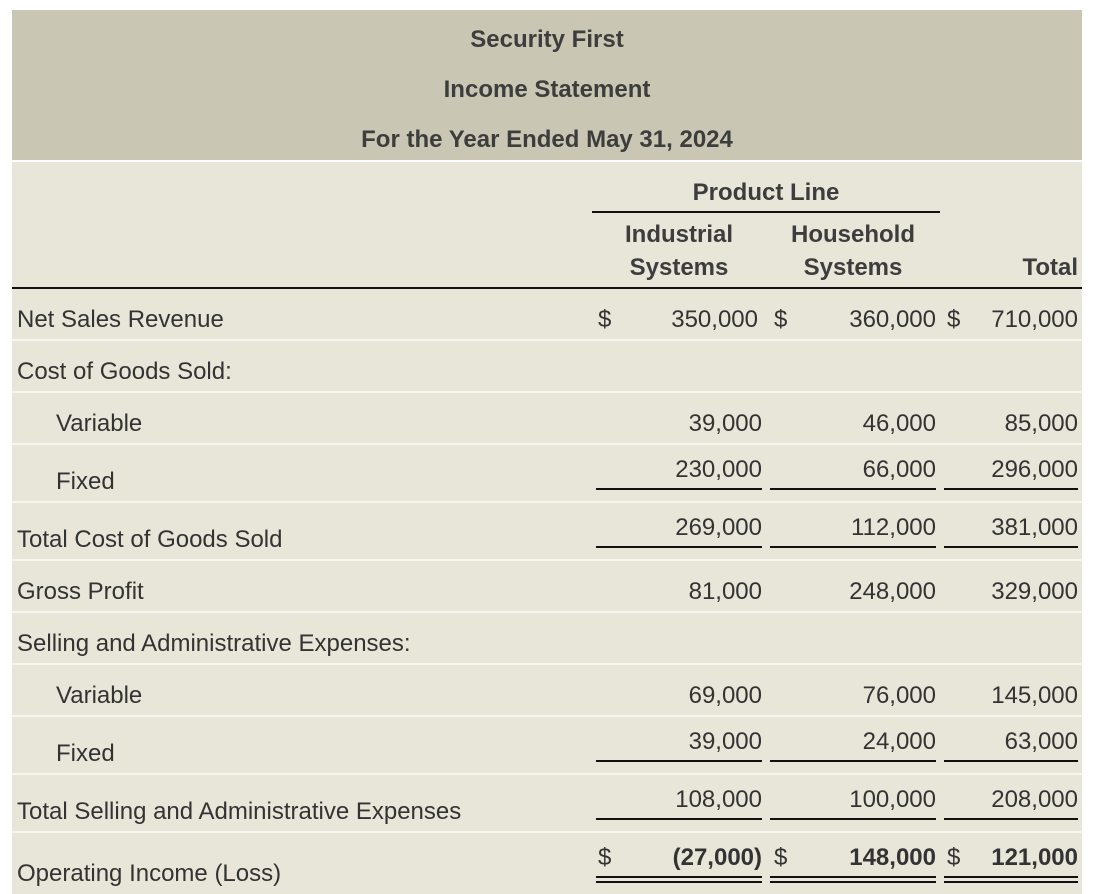 The width and height of the screenshot is (1096, 894). I want to click on industrial-value: 108,000, so click(718, 799).